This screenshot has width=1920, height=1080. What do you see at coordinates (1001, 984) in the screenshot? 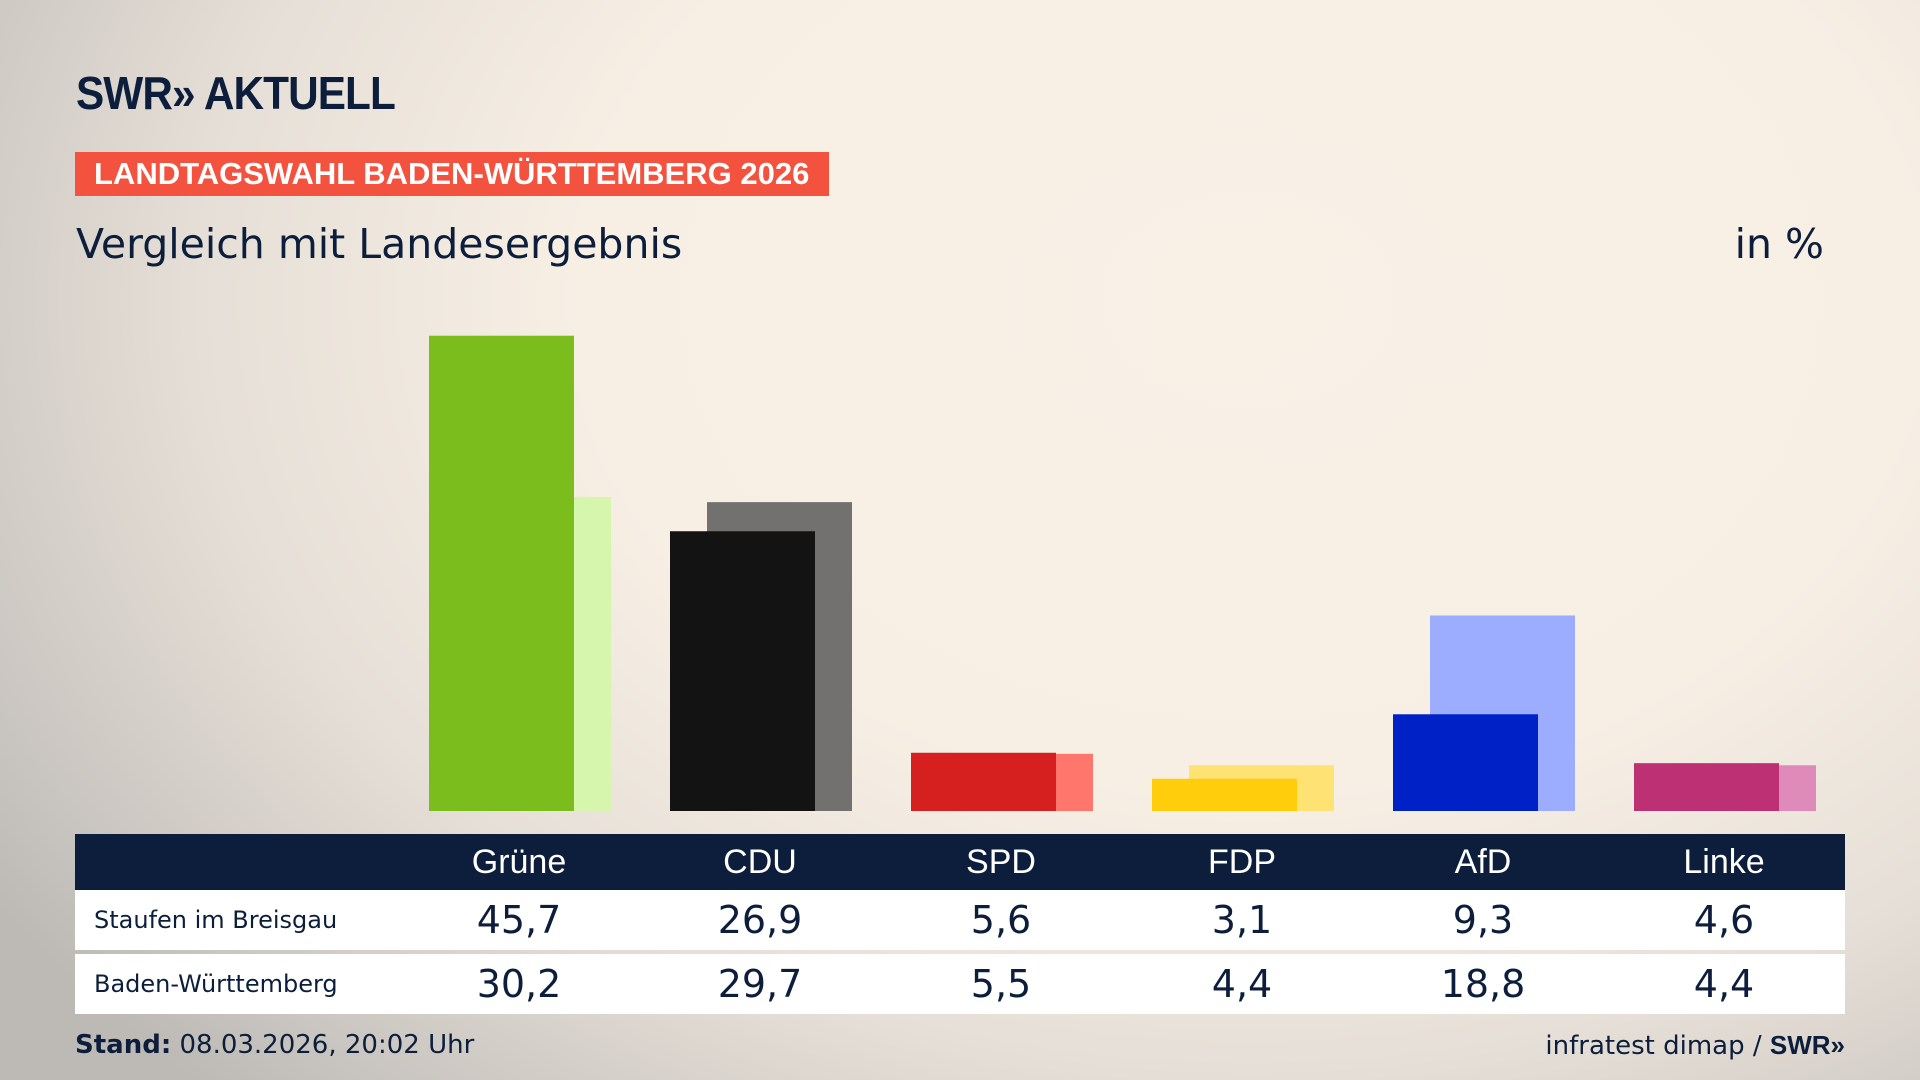
I see `value-label: 5,5` at bounding box center [1001, 984].